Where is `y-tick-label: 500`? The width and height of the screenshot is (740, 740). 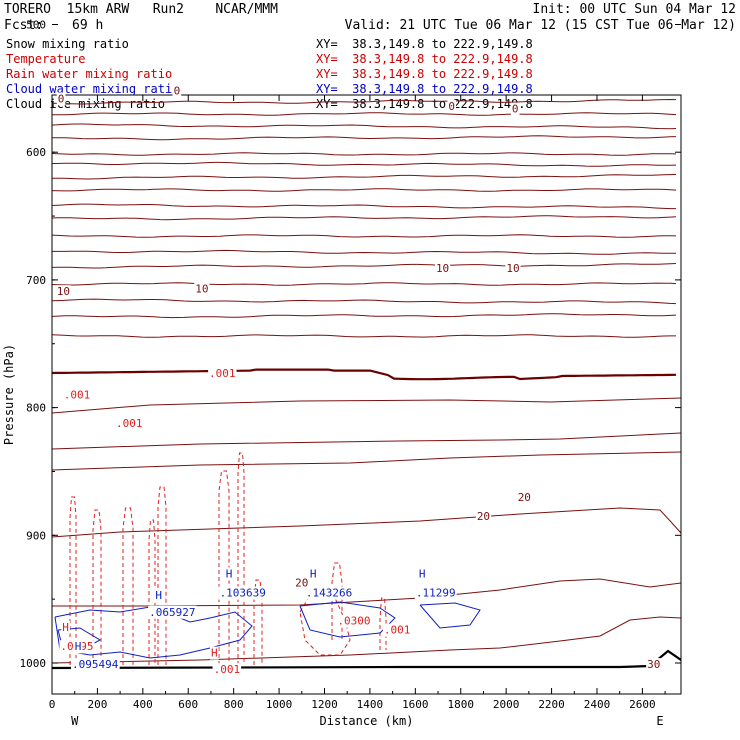
y-tick-label: 500 is located at coordinates (36, 25).